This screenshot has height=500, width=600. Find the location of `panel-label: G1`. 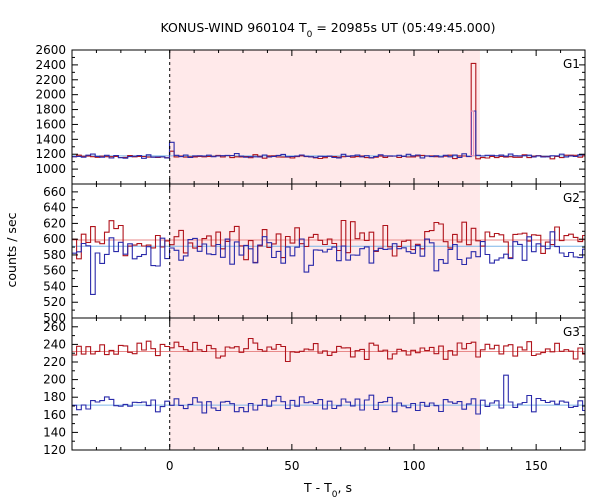

panel-label: G1 is located at coordinates (571, 64).